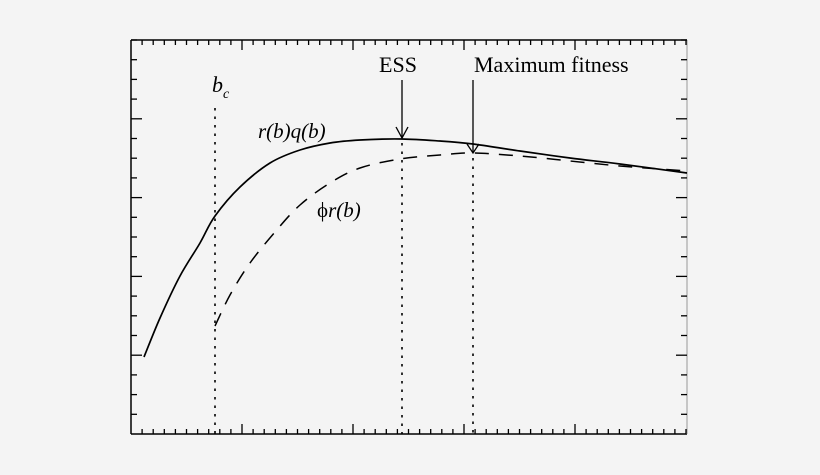 This screenshot has height=475, width=820. I want to click on bc-label: bc, so click(221, 87).